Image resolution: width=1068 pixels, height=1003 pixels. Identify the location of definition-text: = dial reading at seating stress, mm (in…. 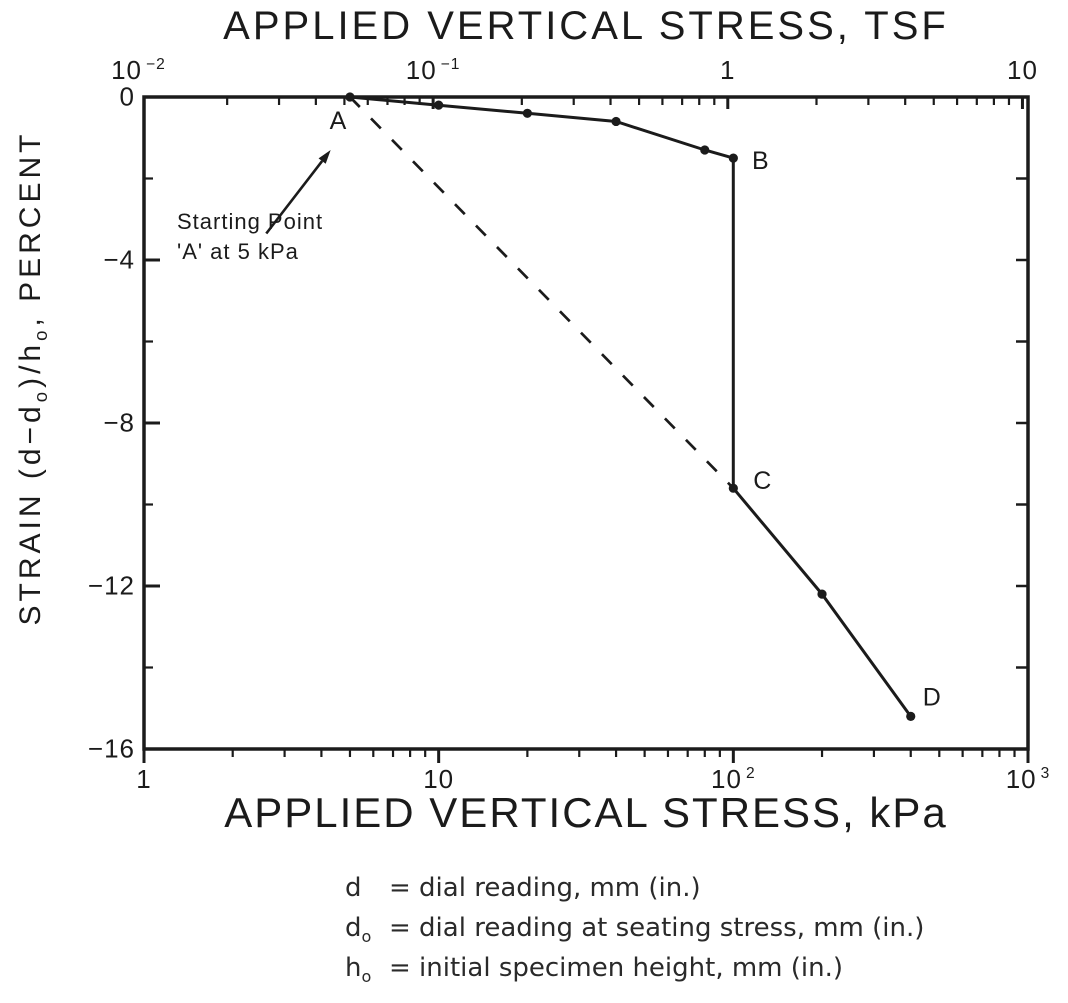
(657, 928).